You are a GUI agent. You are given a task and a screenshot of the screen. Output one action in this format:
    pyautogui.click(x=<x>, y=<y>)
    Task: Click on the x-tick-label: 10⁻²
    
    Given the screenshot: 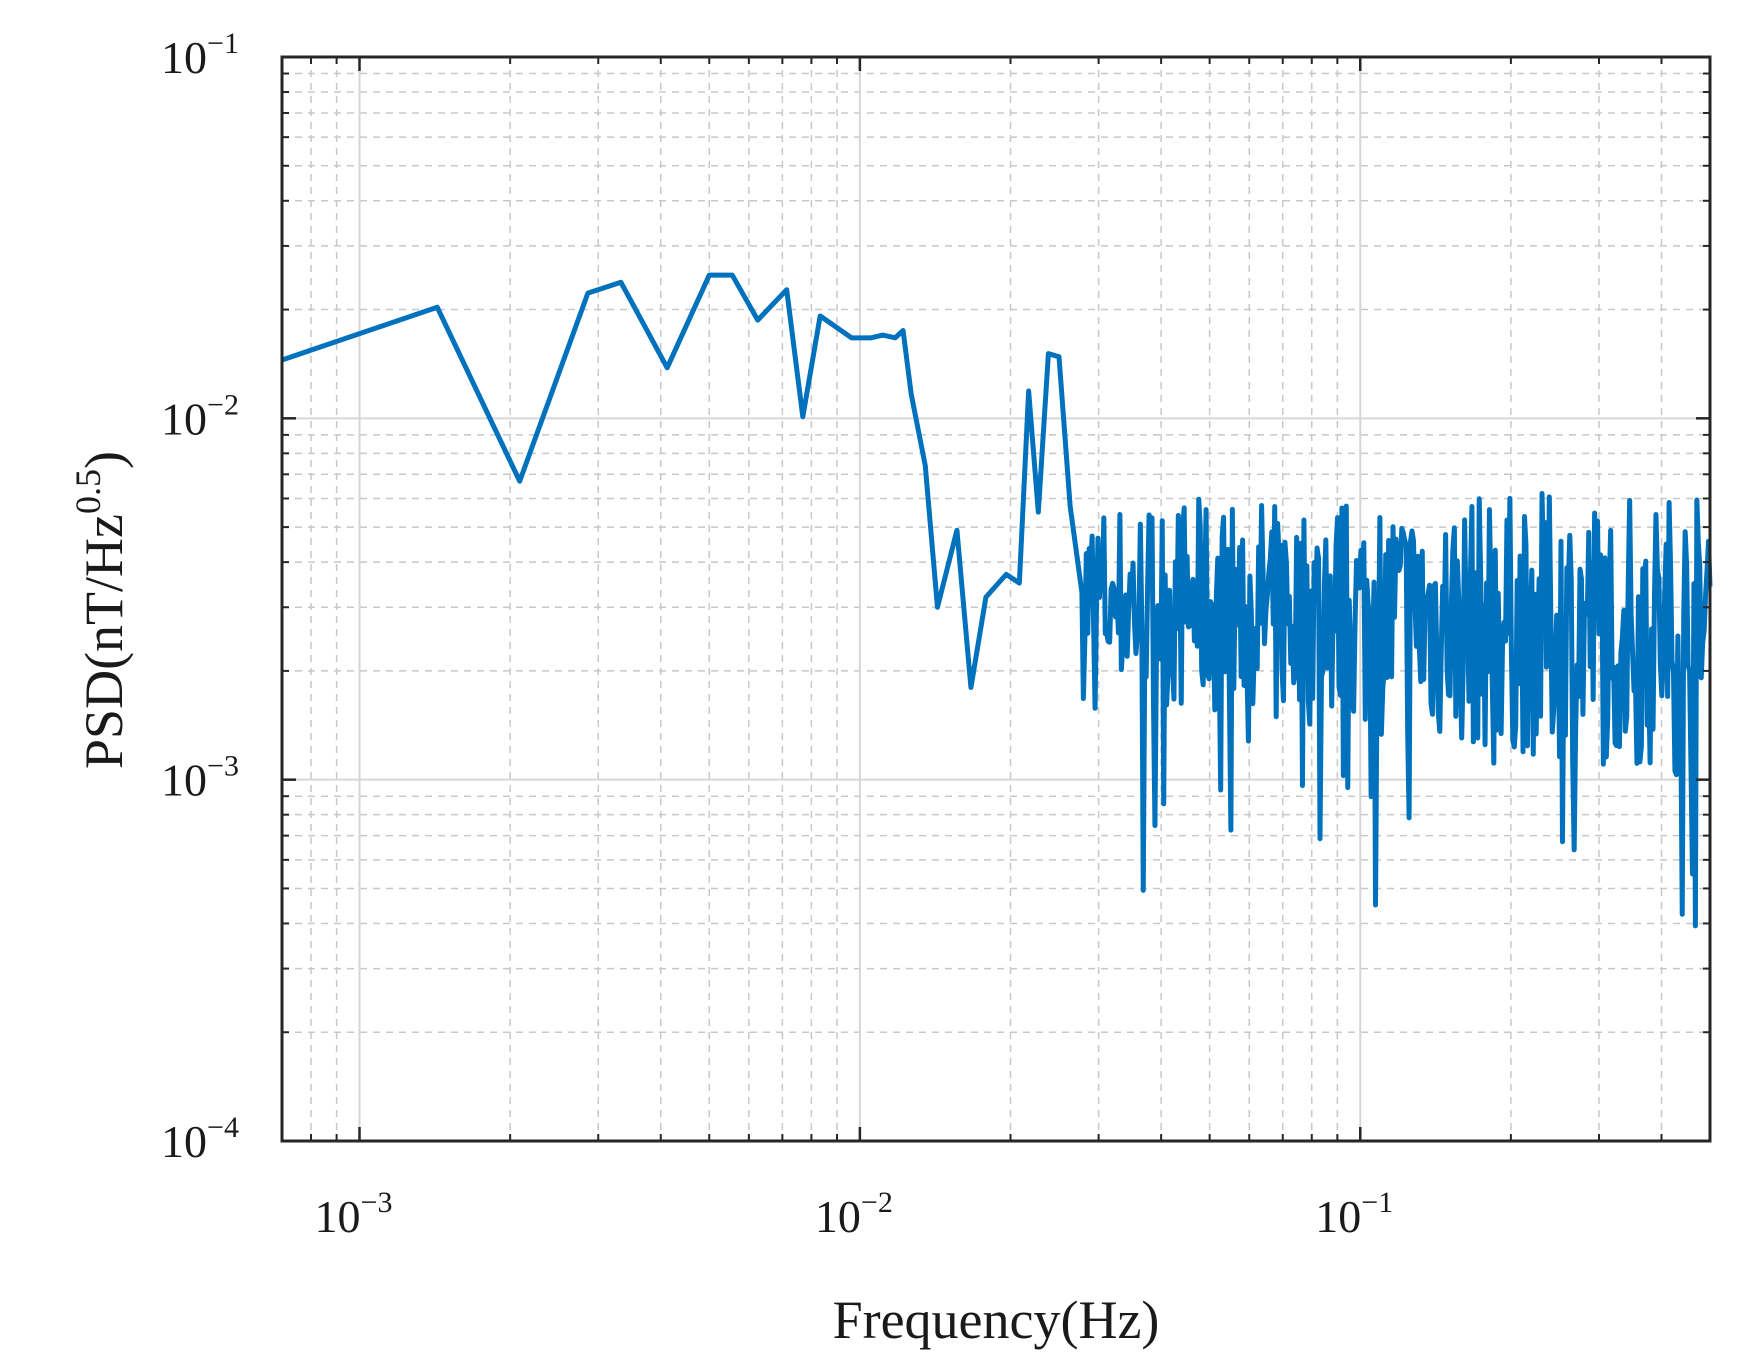 What is the action you would take?
    pyautogui.click(x=854, y=1214)
    